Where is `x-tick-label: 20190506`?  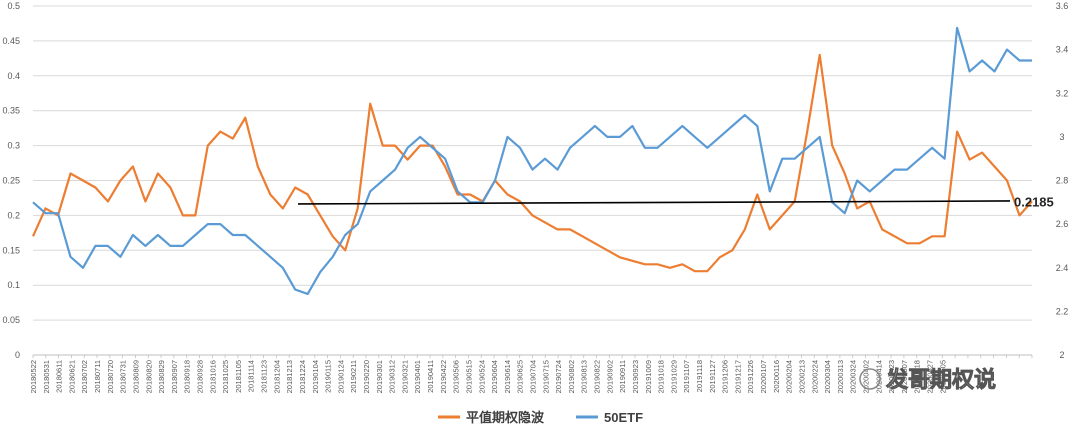
x-tick-label: 20190506 is located at coordinates (456, 376).